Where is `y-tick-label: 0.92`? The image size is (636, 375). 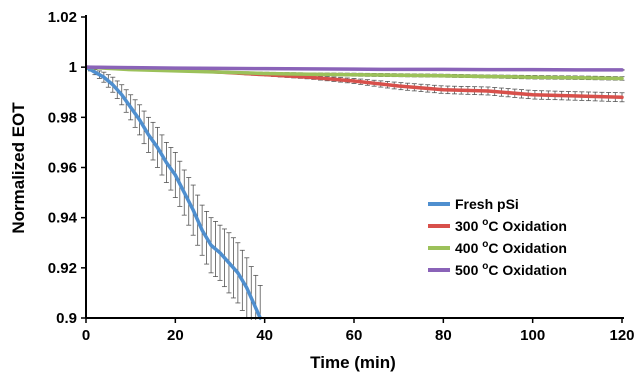
y-tick-label: 0.92 is located at coordinates (62, 268).